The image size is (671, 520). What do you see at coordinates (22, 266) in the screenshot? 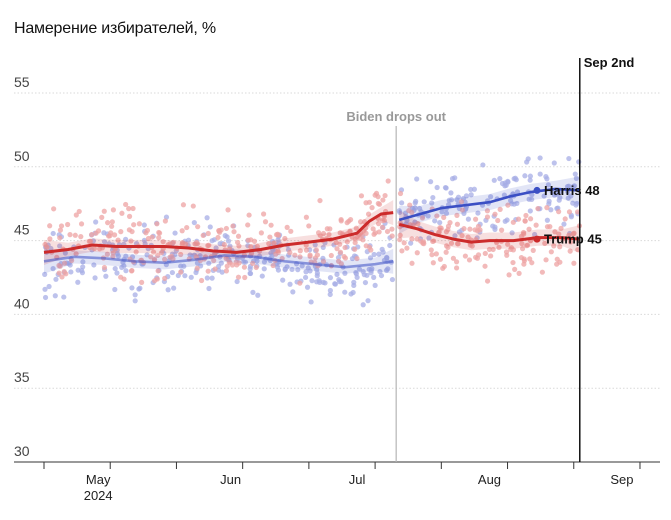
I see `y-axis-ticks: 55 50 45 40 35 30` at bounding box center [22, 266].